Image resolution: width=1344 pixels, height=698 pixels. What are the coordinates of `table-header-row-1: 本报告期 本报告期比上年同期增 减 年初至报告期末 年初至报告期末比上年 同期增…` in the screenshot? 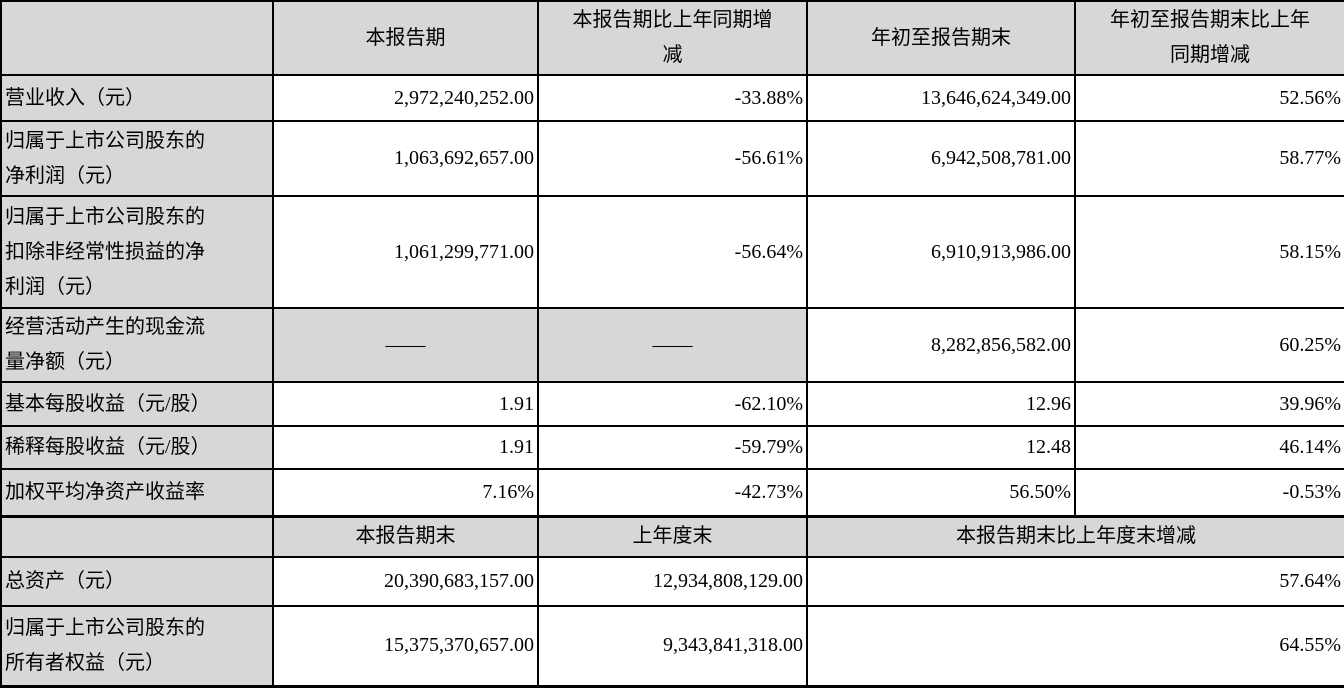 It's located at (672, 38).